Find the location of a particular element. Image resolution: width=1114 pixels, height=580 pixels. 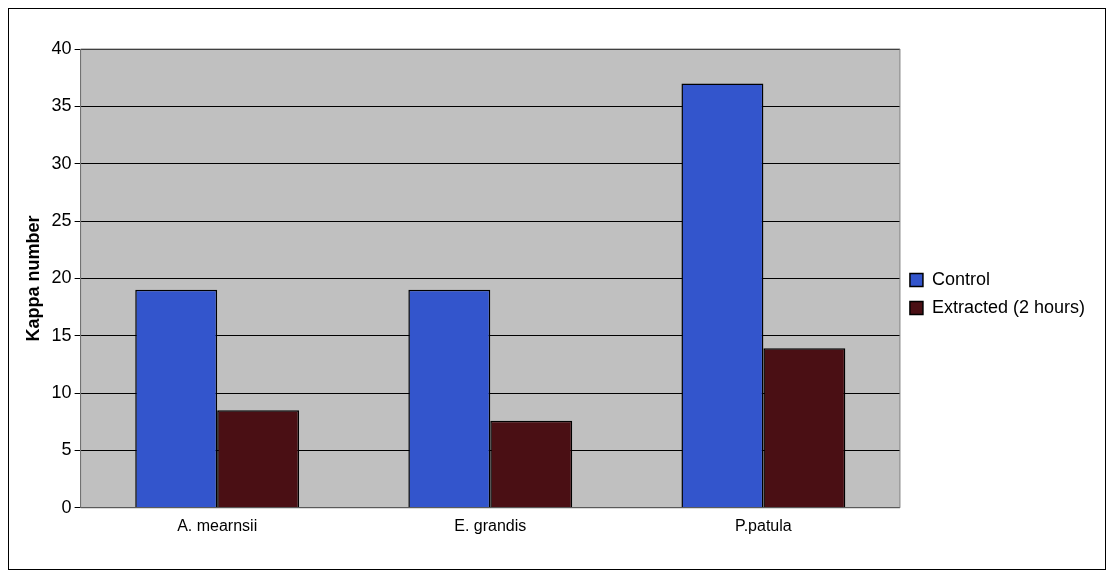

y-tick-label: 30 is located at coordinates (61, 162).